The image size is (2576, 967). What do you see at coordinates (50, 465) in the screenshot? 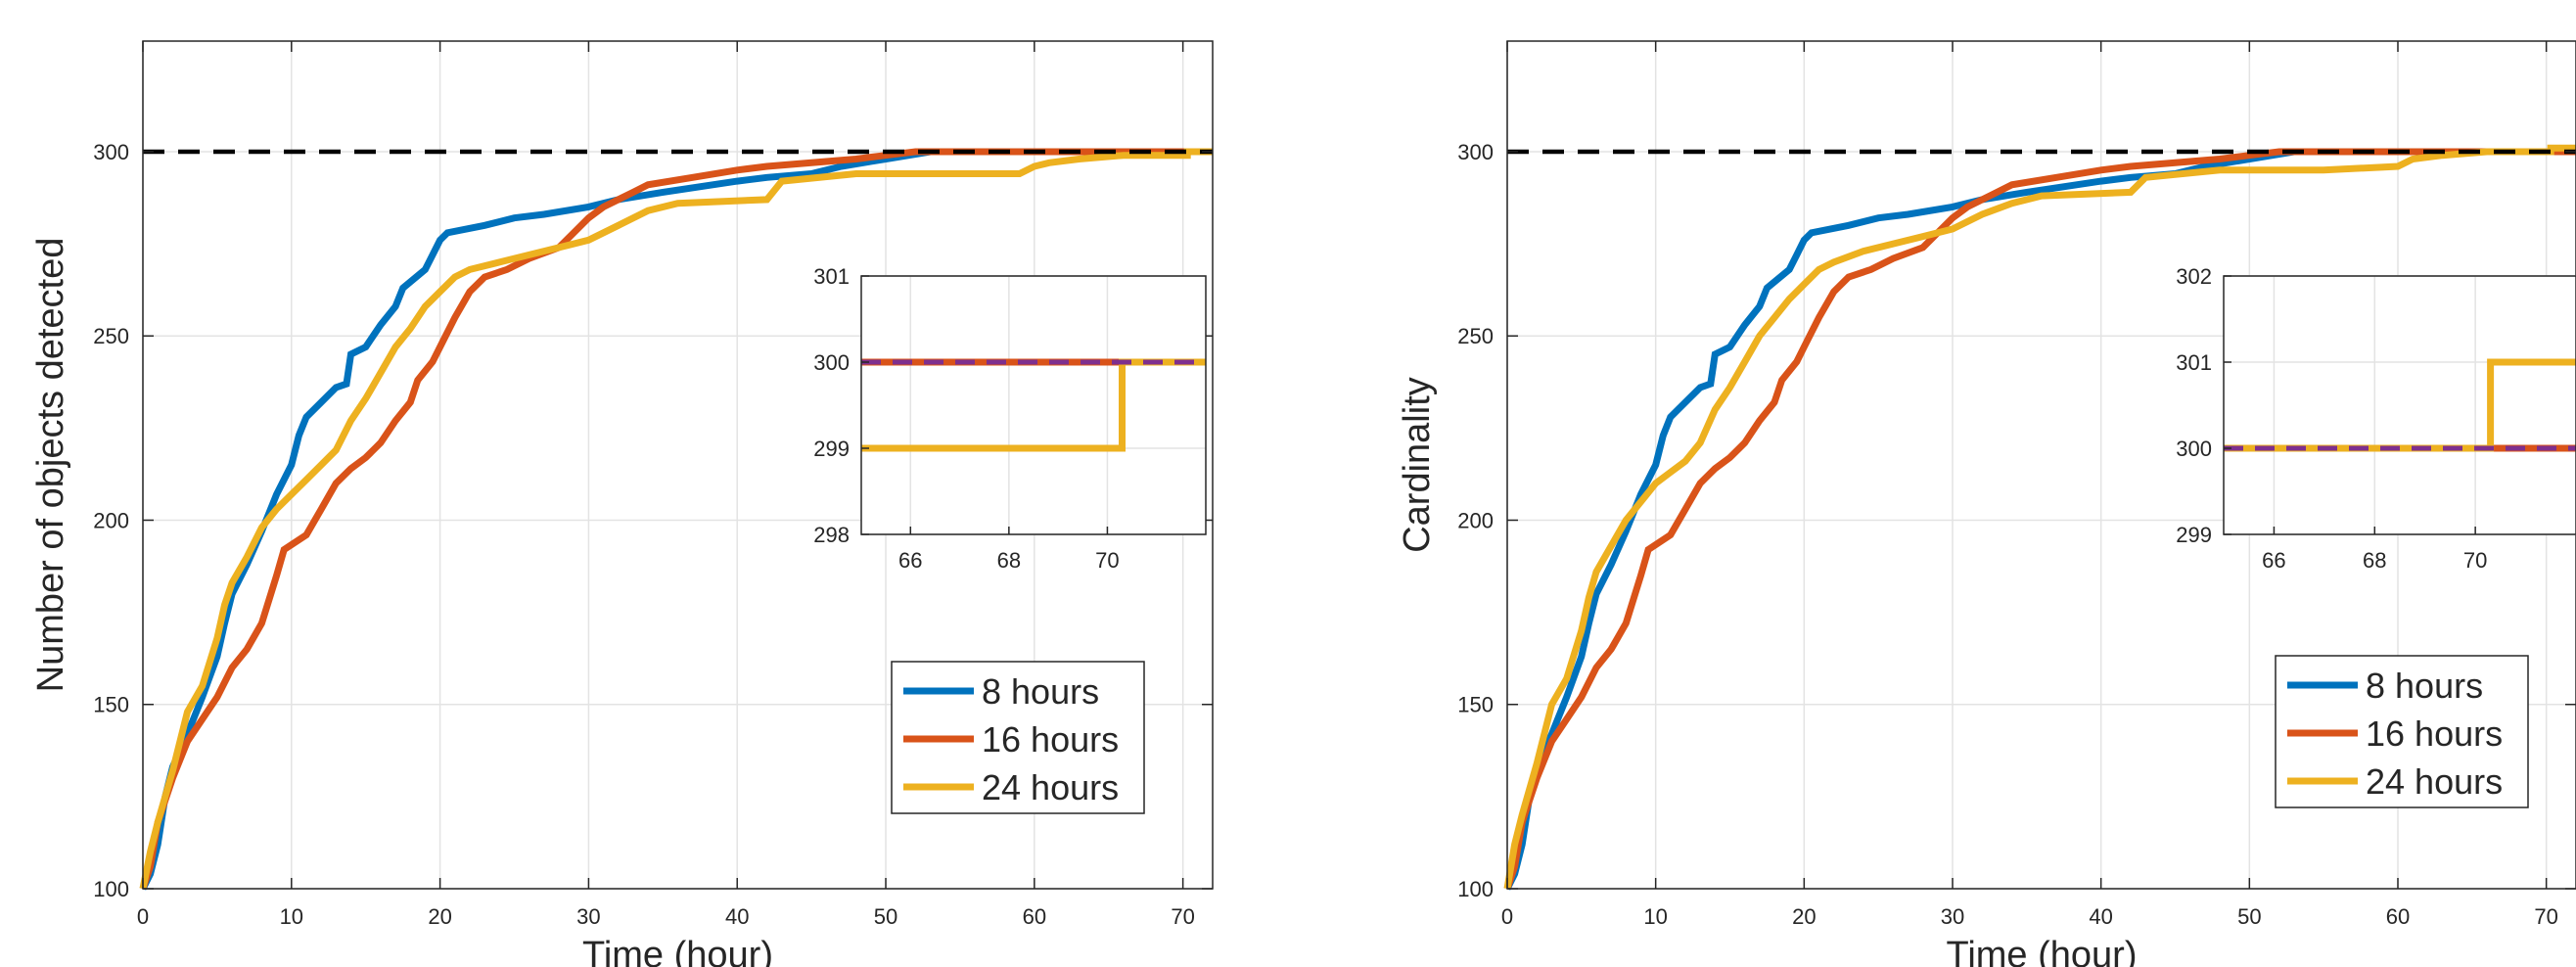
I see `y-axis-label: Number of objects detected` at bounding box center [50, 465].